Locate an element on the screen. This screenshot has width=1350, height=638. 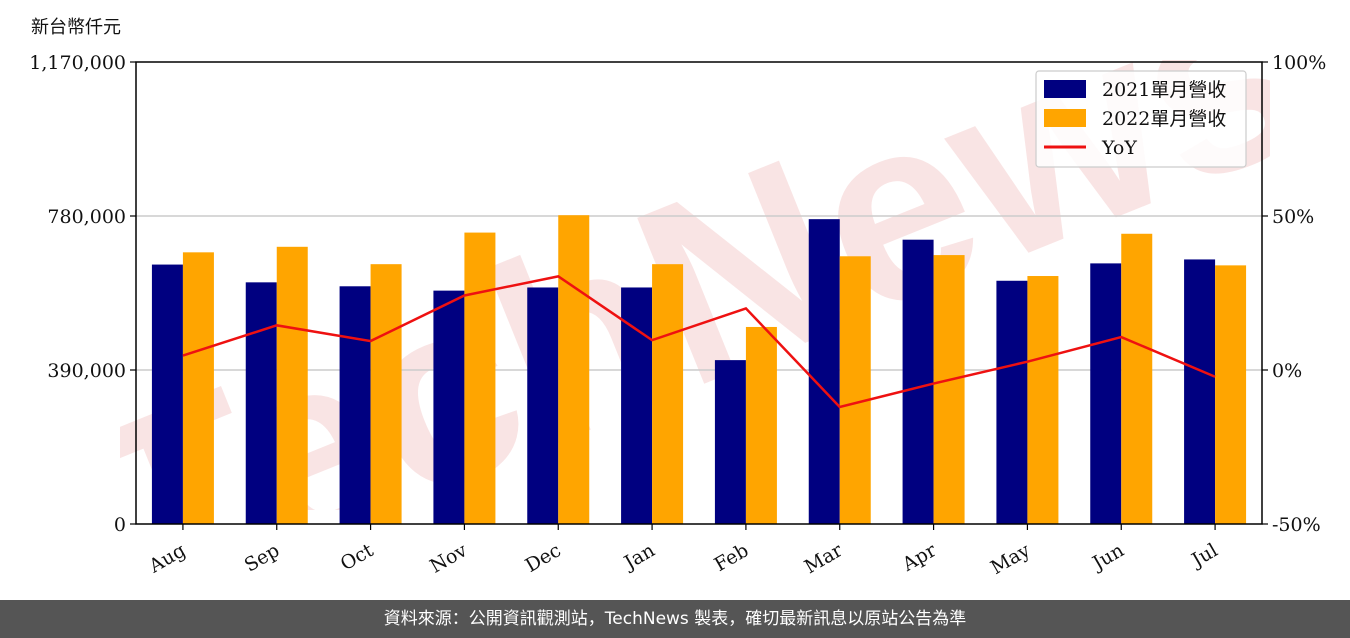
x-tick-label: Aug is located at coordinates (167, 558).